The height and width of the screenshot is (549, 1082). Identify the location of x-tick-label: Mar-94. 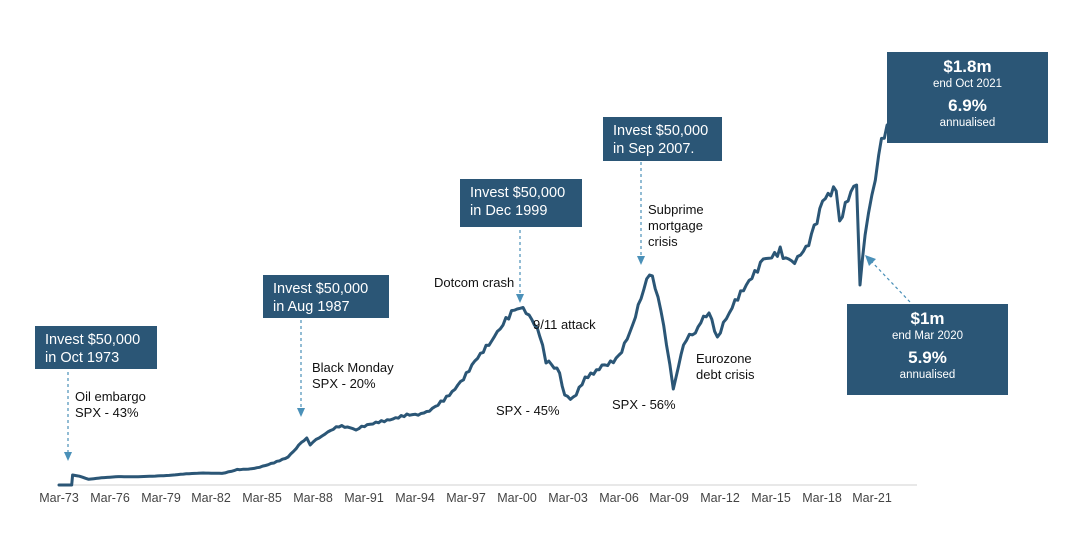
(415, 498).